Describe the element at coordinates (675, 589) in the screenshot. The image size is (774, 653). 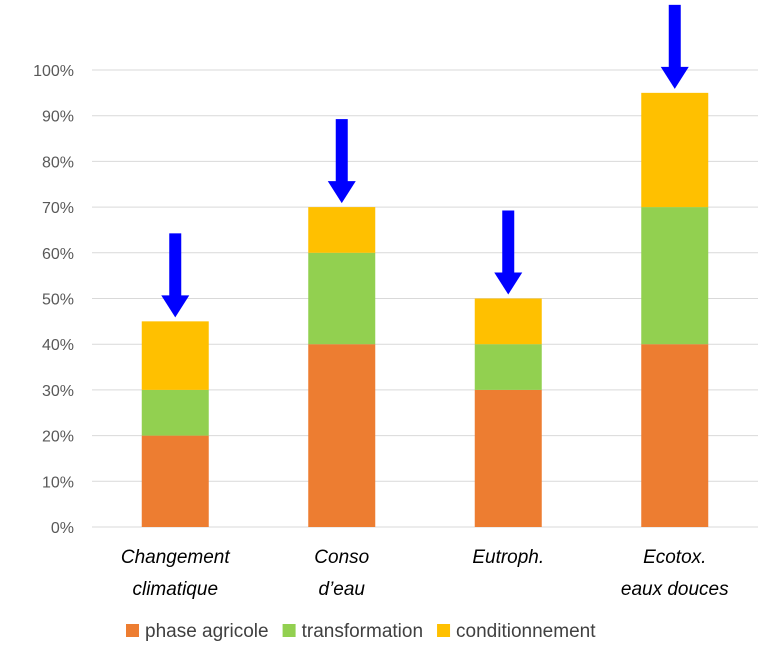
I see `category-label: eaux douces` at that location.